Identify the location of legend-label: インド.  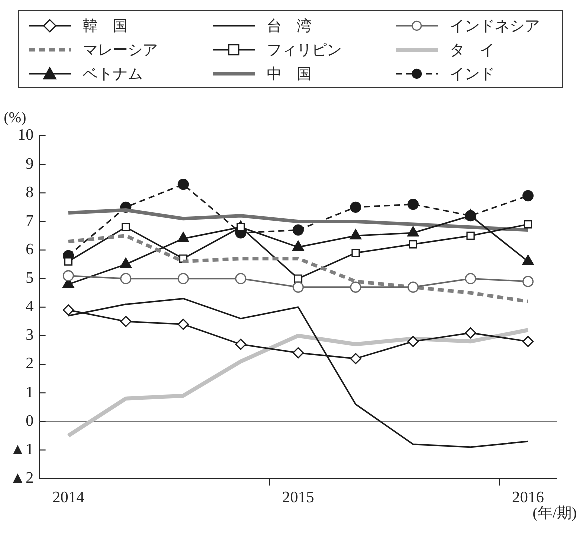
(472, 75).